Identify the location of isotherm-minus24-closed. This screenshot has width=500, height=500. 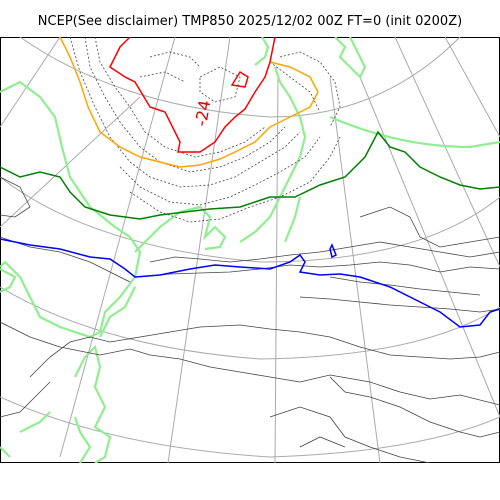
(239, 79).